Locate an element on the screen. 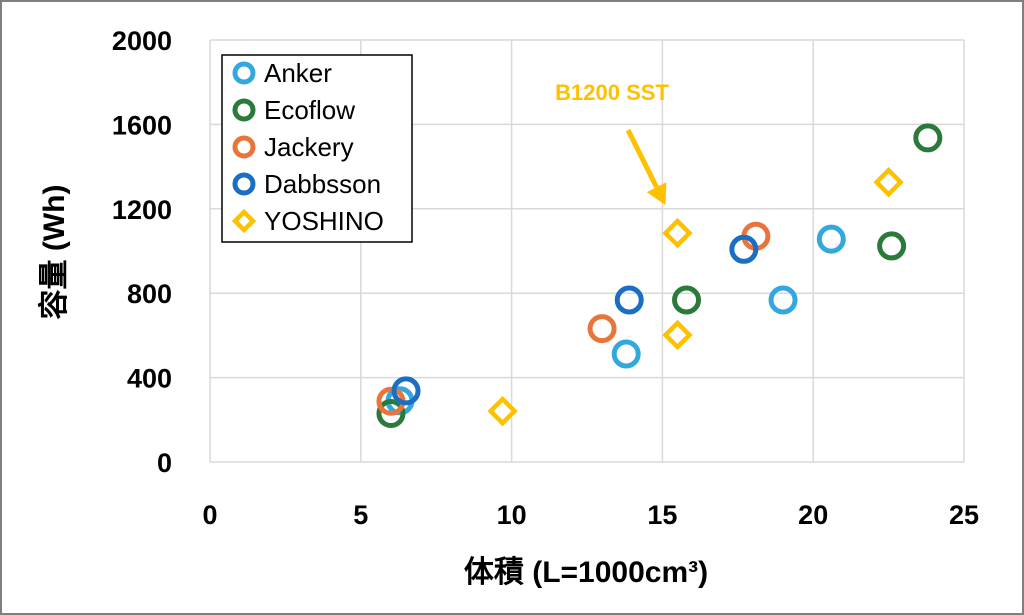 Image resolution: width=1024 pixels, height=615 pixels. y-tick-label: 1600 is located at coordinates (142, 125).